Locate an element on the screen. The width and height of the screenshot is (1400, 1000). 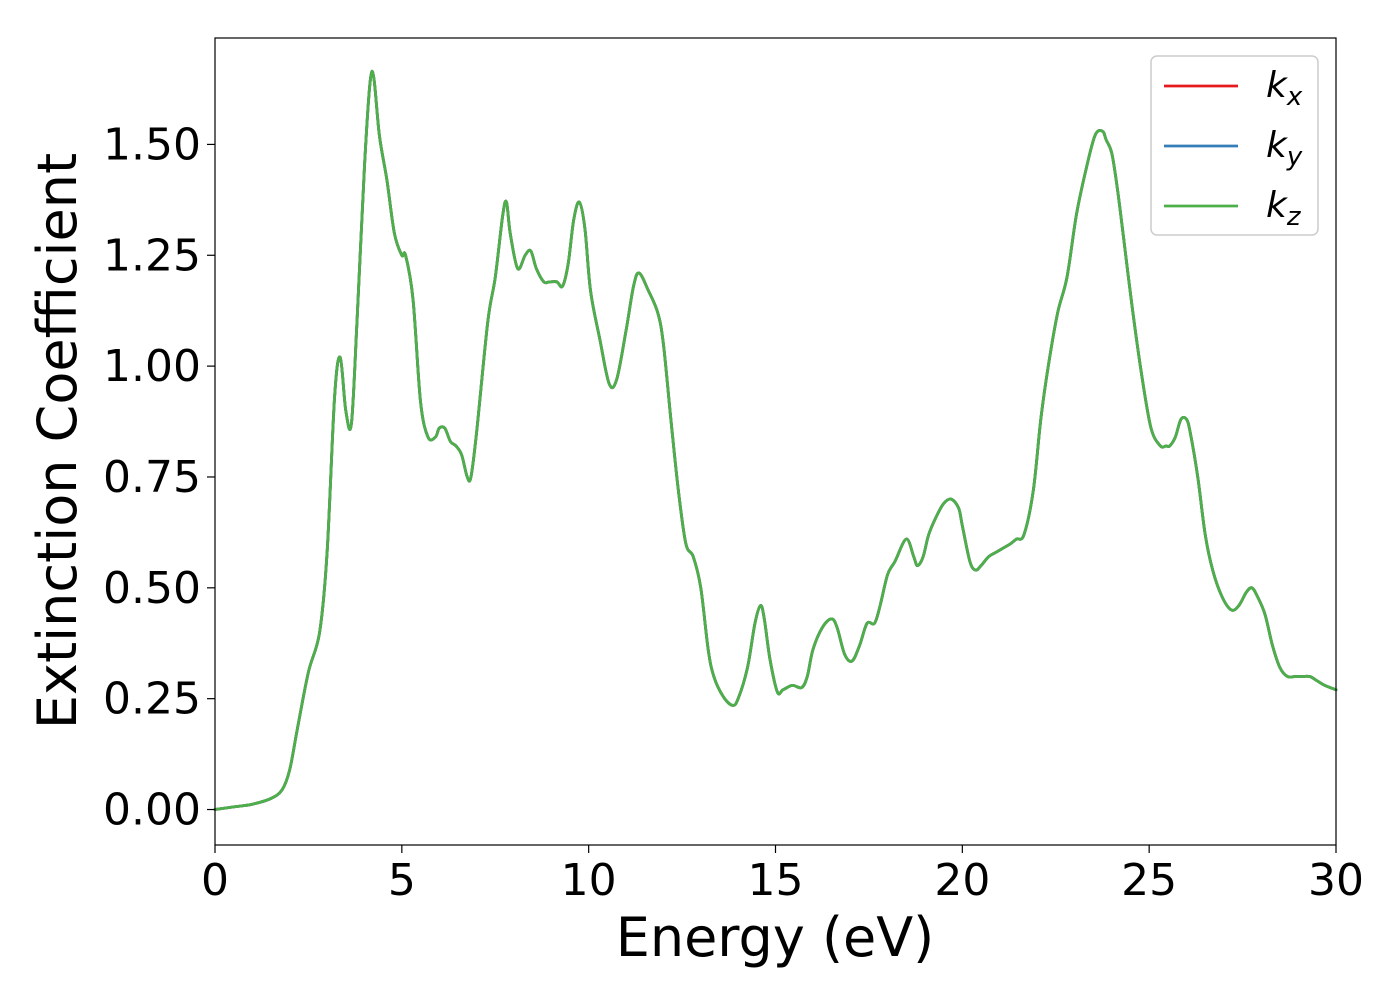
y-tick-label: 0.75 is located at coordinates (152, 477).